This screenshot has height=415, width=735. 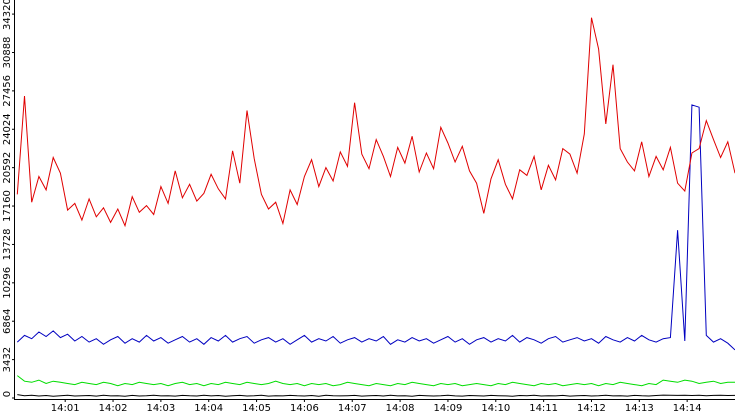 I want to click on y-tick-label: 34320, so click(x=7, y=15).